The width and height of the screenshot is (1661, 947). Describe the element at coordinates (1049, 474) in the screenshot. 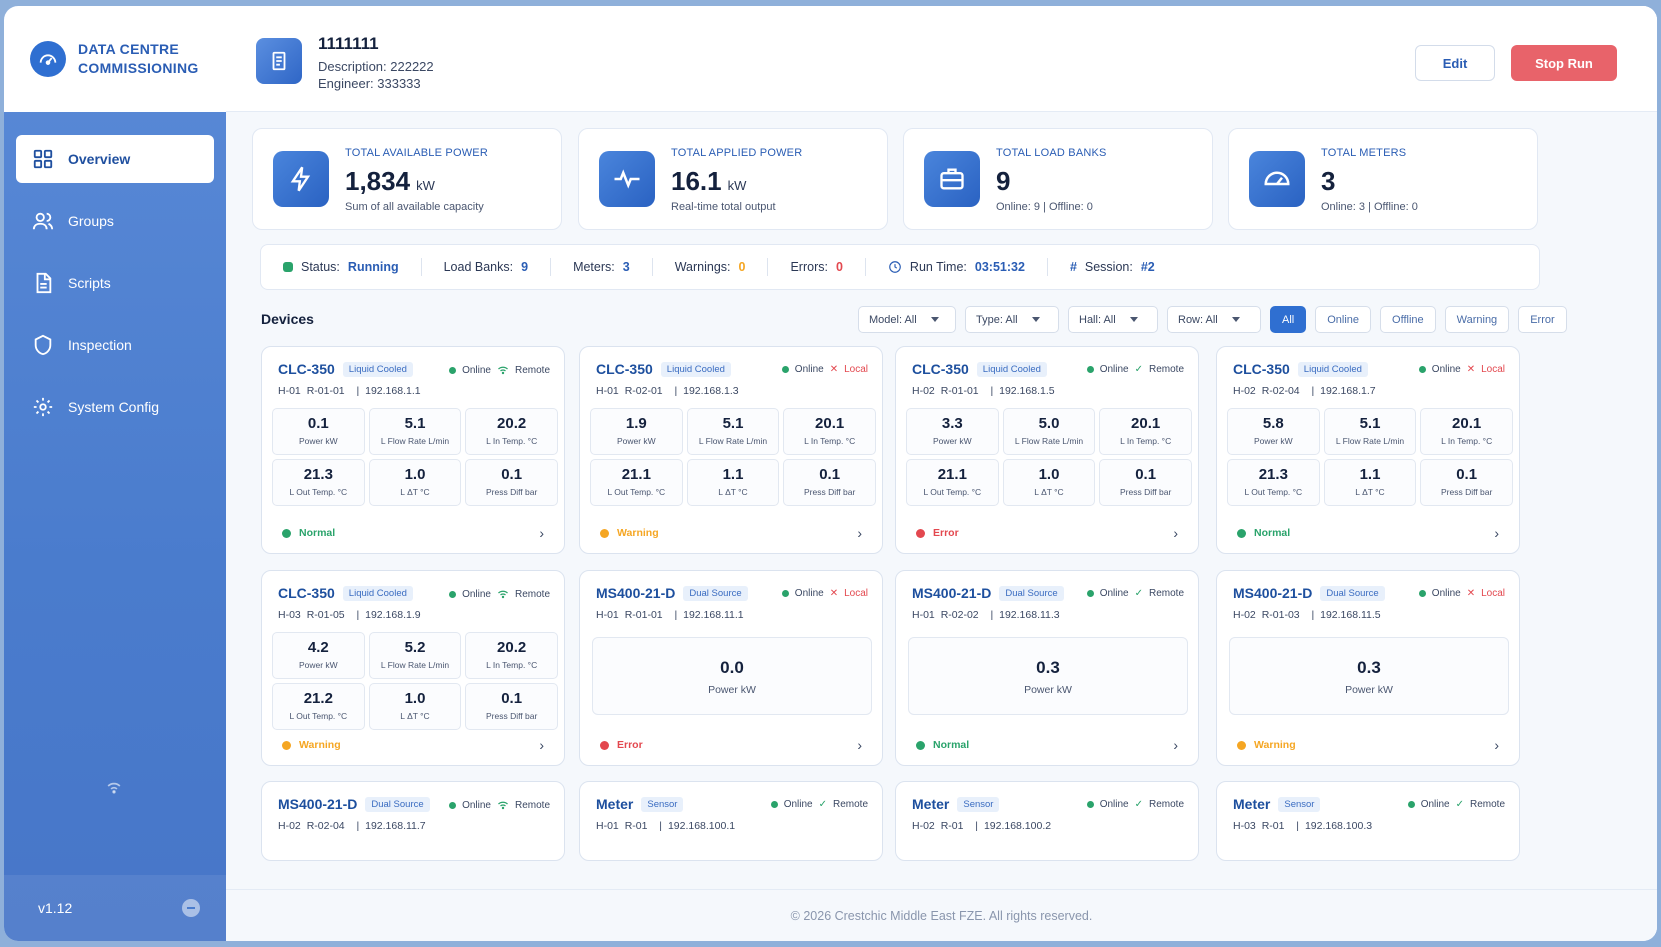

I see `metric-value: 1.0` at that location.